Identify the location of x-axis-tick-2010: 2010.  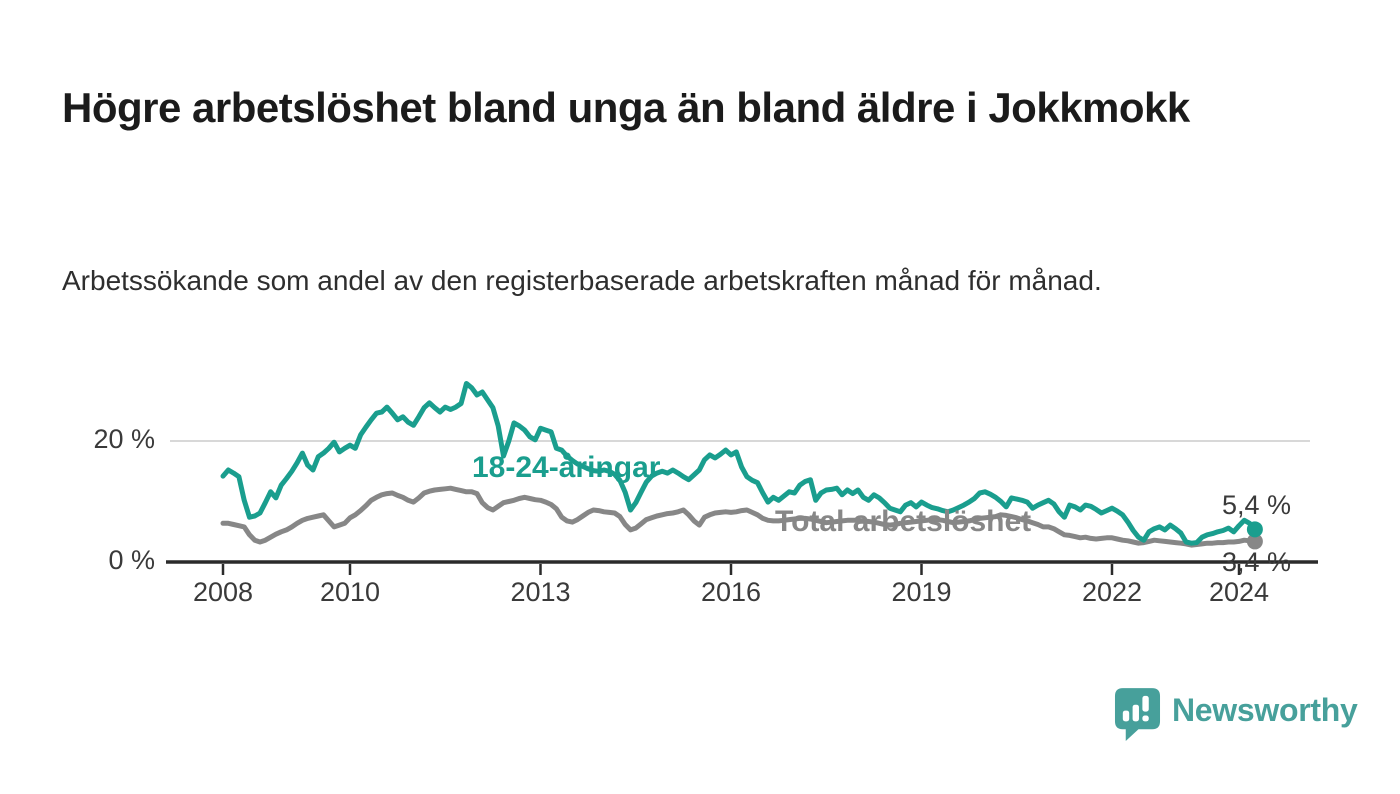
(350, 592).